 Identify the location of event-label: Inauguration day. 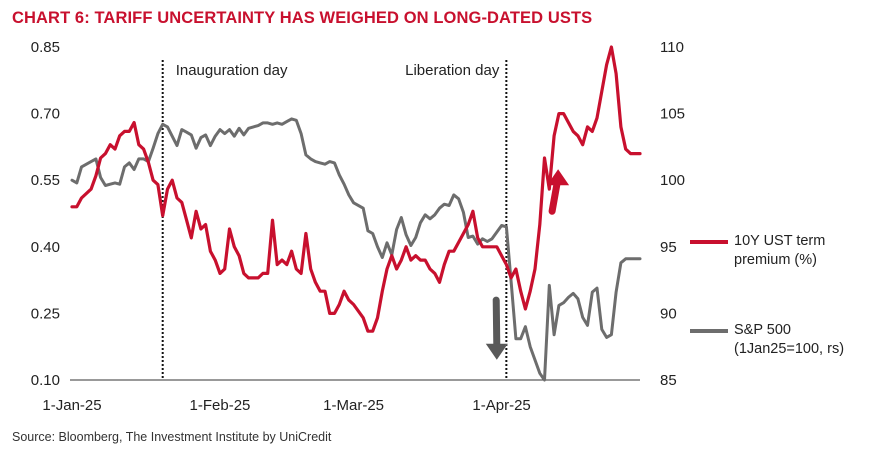
(232, 70).